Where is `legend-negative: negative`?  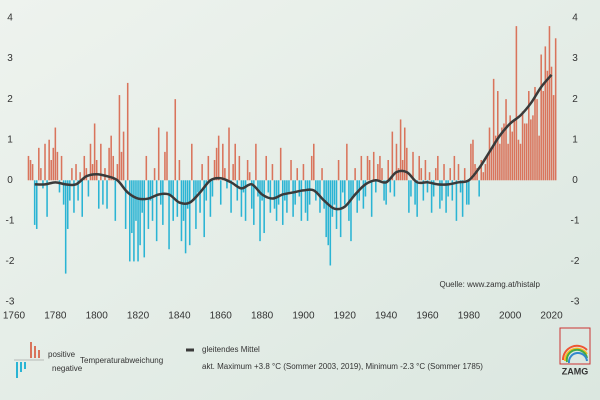 legend-negative: negative is located at coordinates (67, 368).